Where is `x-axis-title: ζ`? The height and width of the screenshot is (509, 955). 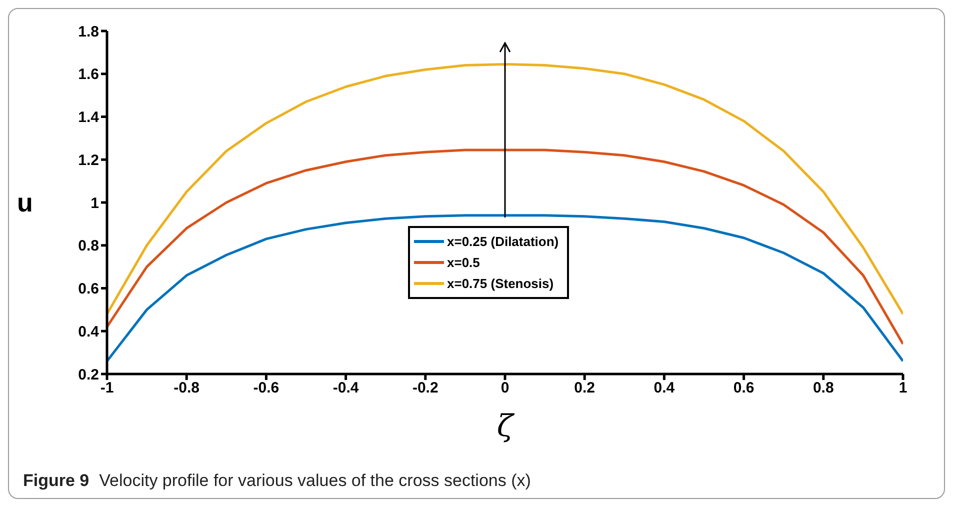
x-axis-title: ζ is located at coordinates (505, 426).